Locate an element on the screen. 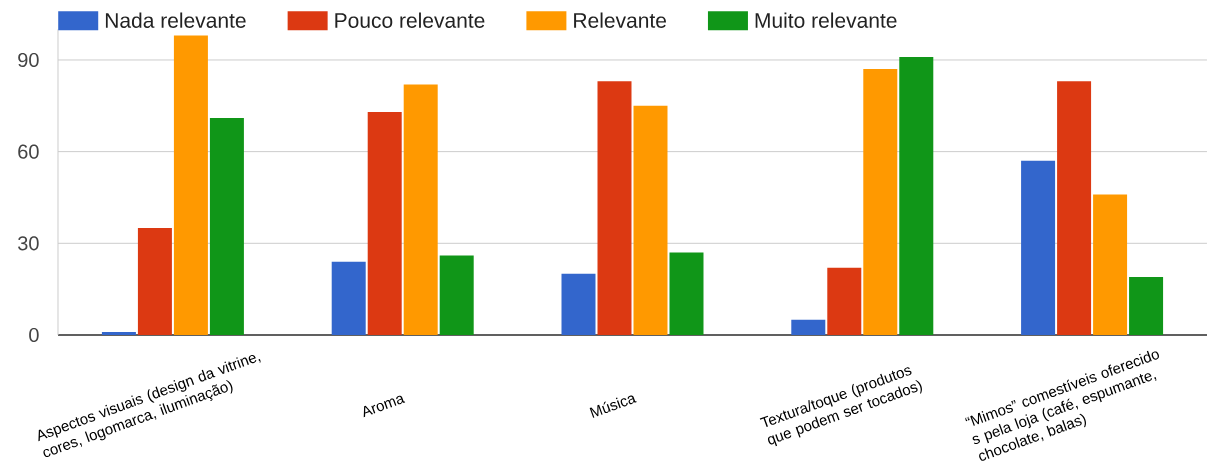 The height and width of the screenshot is (474, 1211). x-tick-label: Música is located at coordinates (613, 406).